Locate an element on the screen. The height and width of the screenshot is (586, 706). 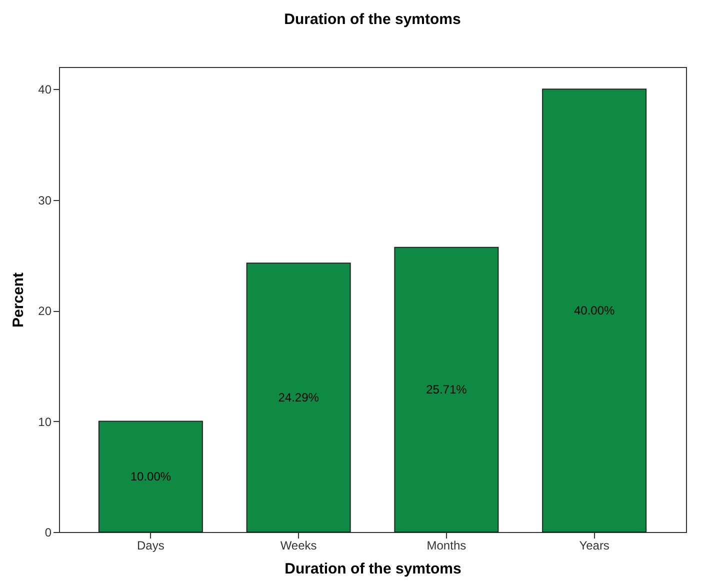
data-label: 25.71% is located at coordinates (447, 389).